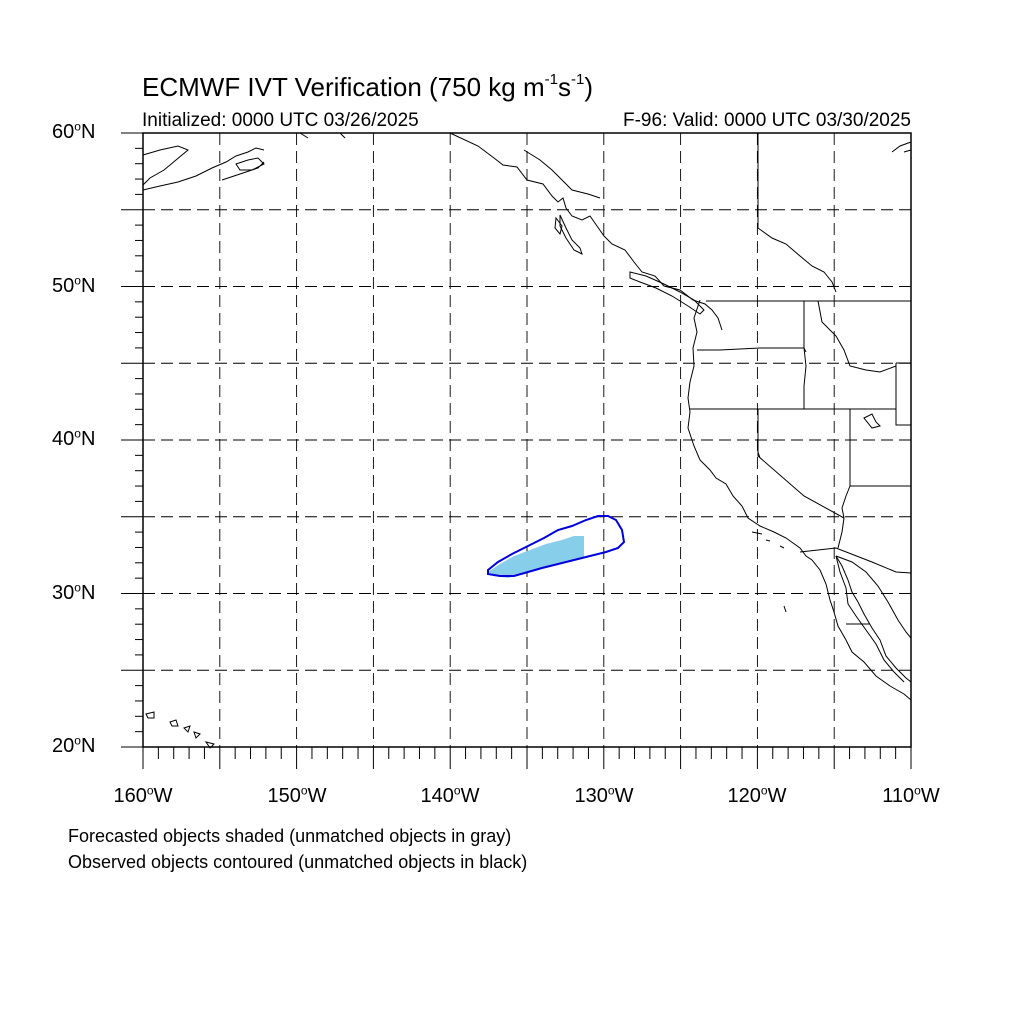 The width and height of the screenshot is (1024, 1024). Describe the element at coordinates (74, 745) in the screenshot. I see `lat-label-20n: 20oN` at that location.